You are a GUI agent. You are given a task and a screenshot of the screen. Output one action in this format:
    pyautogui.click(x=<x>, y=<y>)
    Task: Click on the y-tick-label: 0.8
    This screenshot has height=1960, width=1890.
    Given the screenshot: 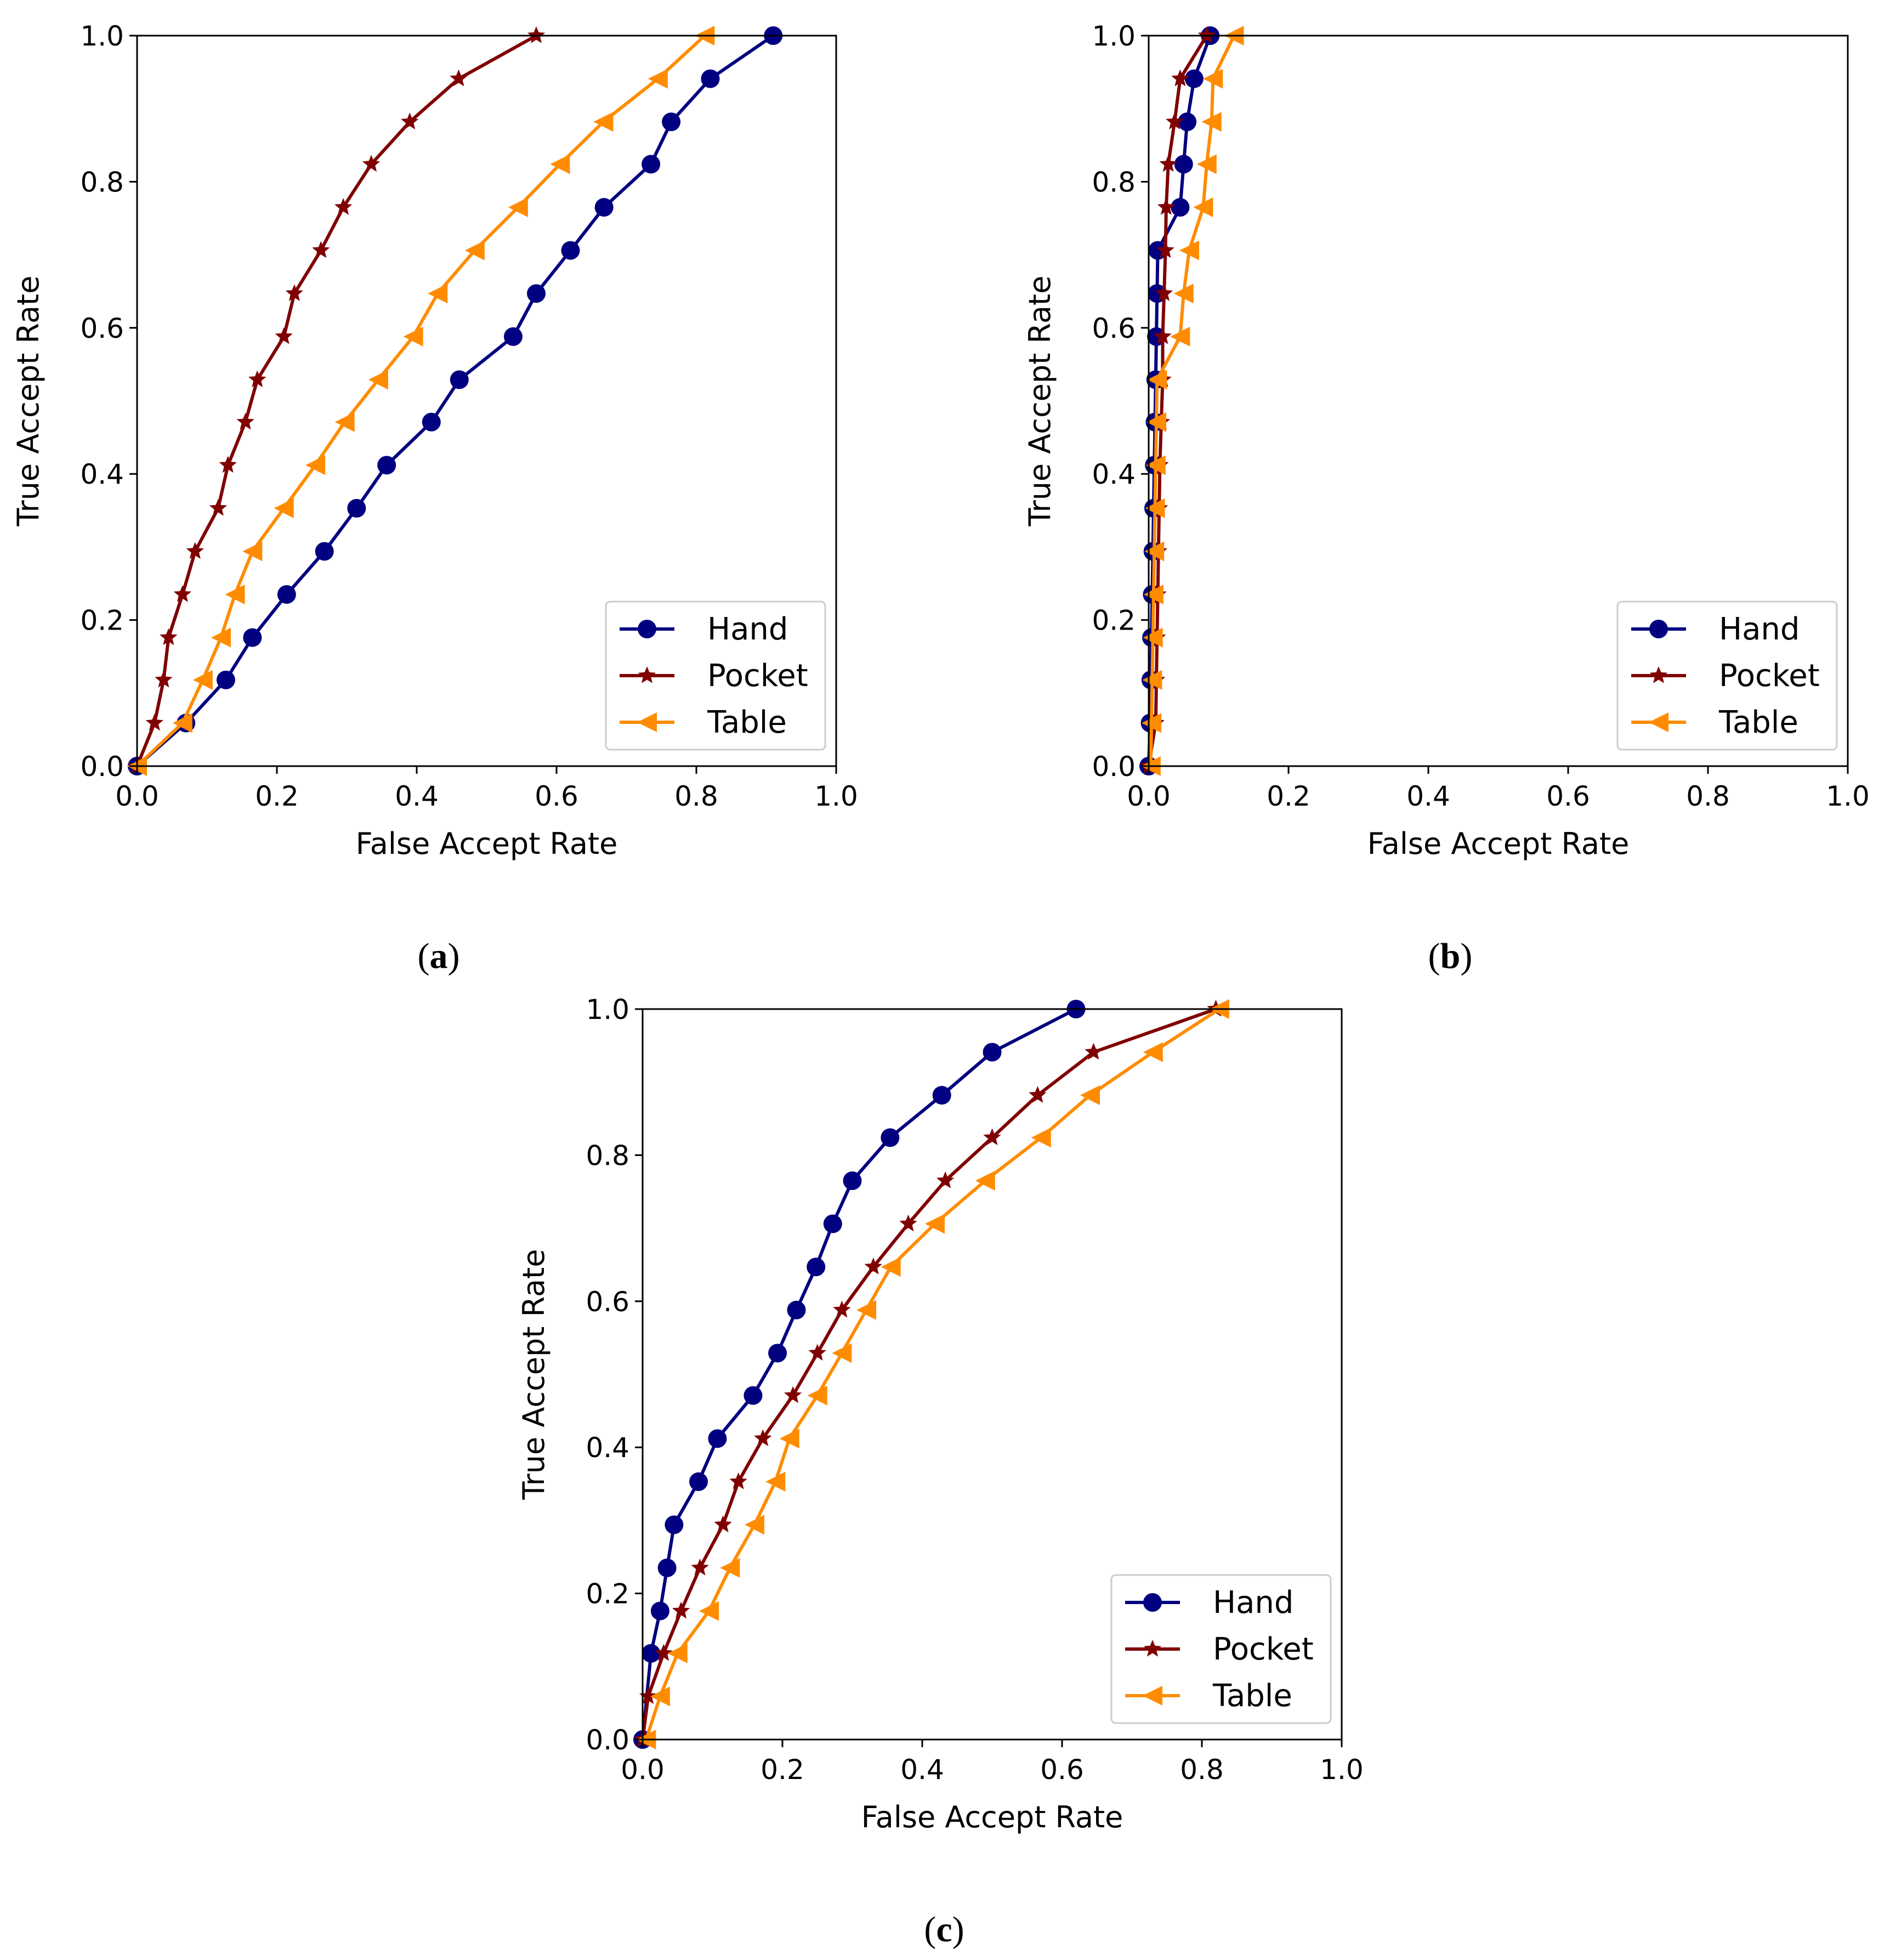 What is the action you would take?
    pyautogui.click(x=607, y=1155)
    